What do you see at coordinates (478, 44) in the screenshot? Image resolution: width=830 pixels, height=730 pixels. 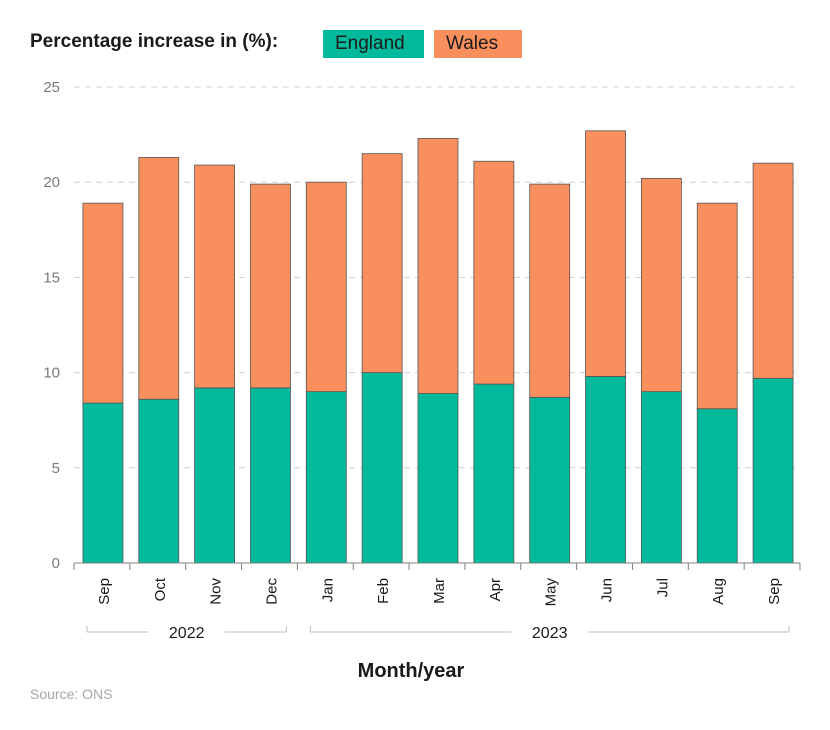 I see `legend-item-wales: Wales` at bounding box center [478, 44].